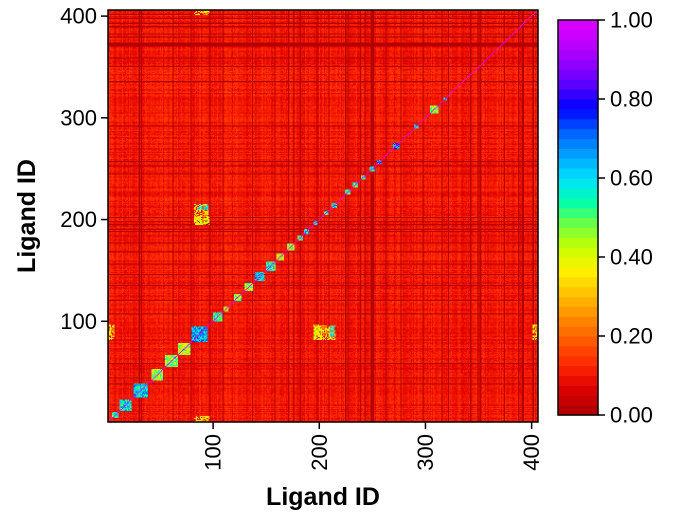 The width and height of the screenshot is (700, 513). Describe the element at coordinates (323, 497) in the screenshot. I see `x-axis-title: Ligand ID` at that location.